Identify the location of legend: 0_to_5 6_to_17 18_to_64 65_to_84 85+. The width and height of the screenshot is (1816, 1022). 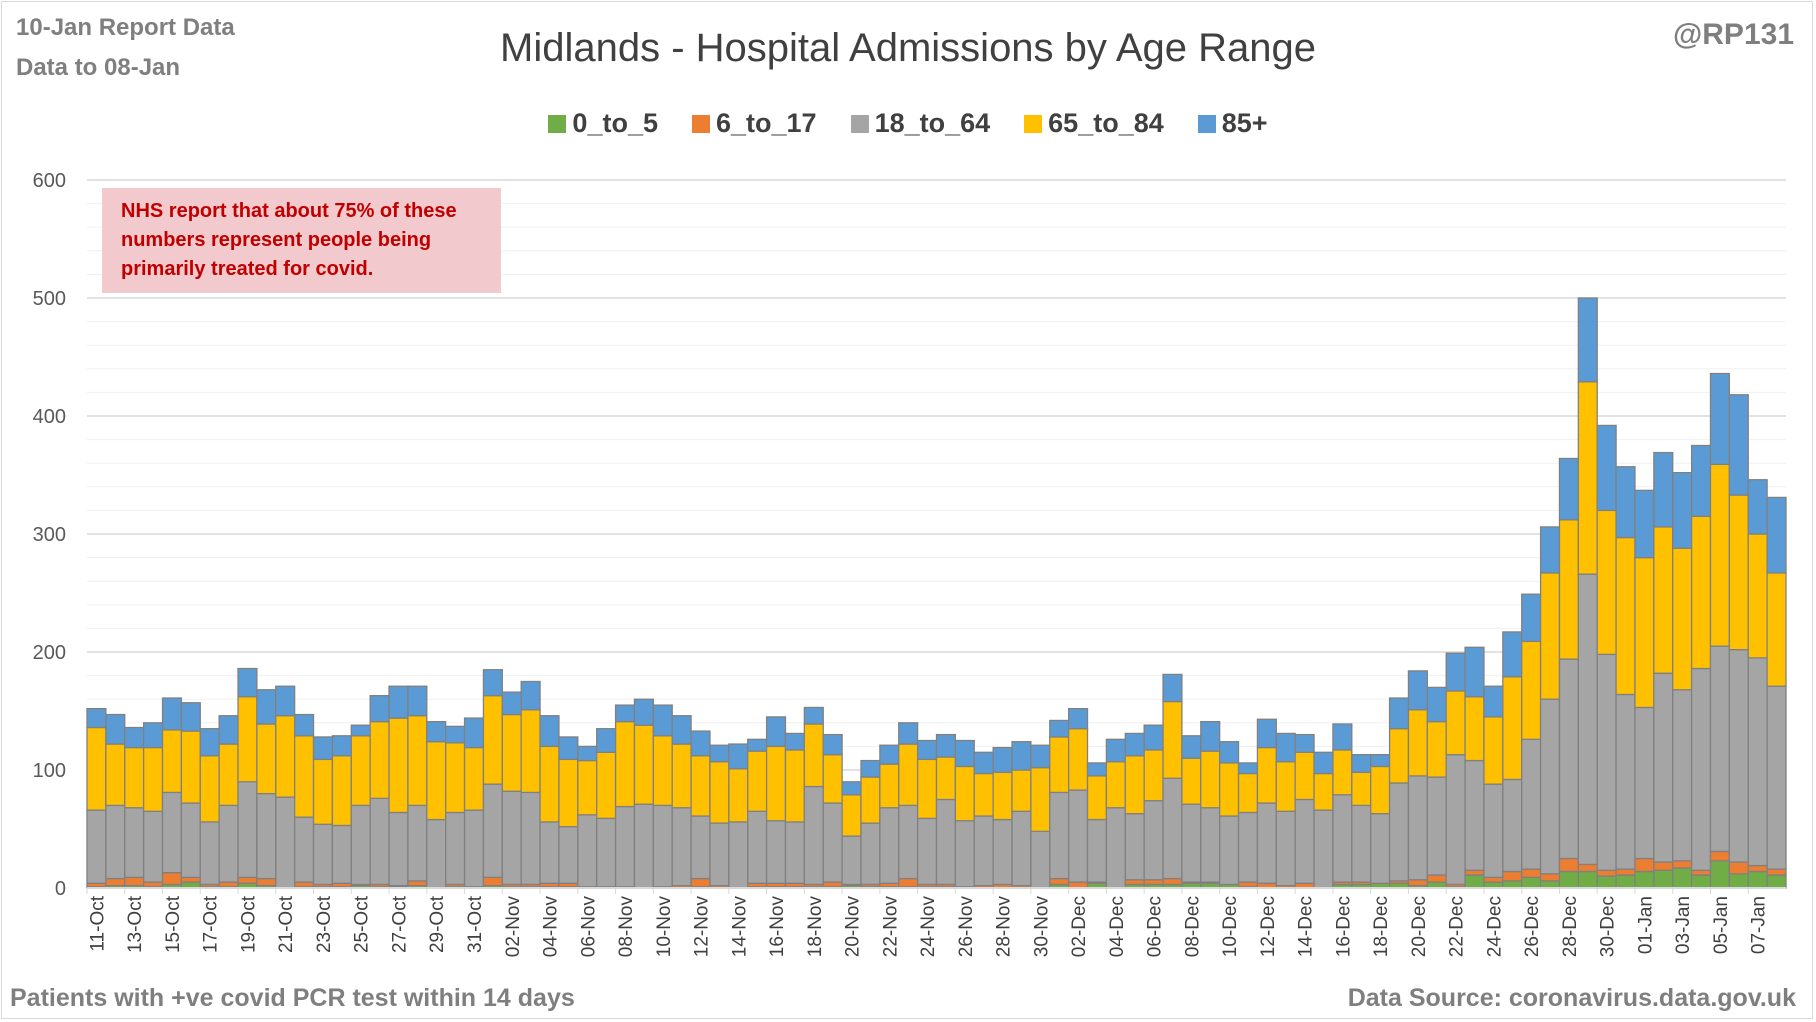
(908, 123).